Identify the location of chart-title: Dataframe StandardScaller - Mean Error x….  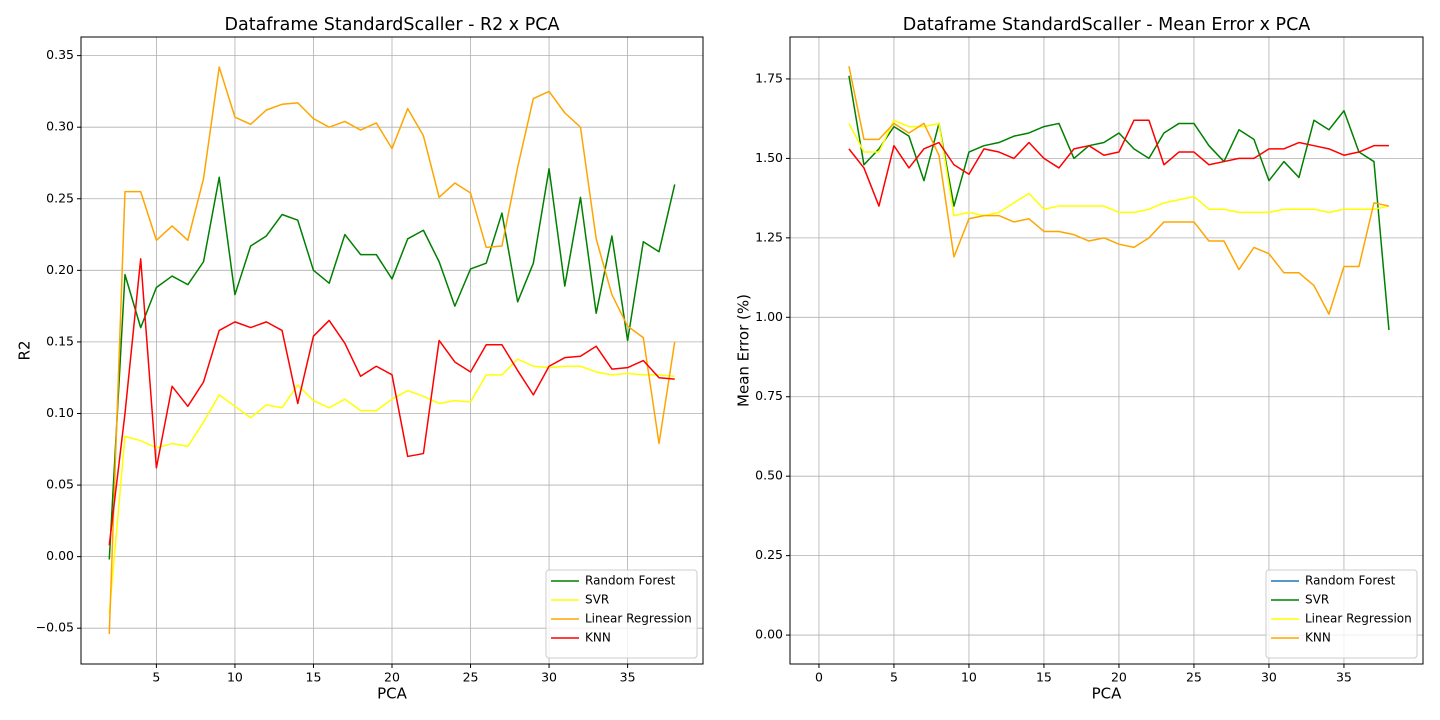
(1107, 25).